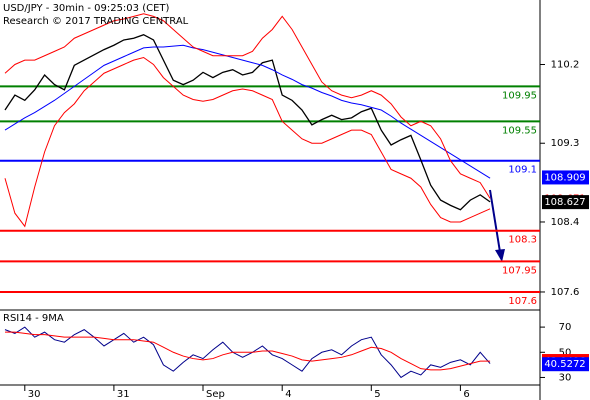 This screenshot has height=400, width=590. Describe the element at coordinates (466, 394) in the screenshot. I see `x-tick-label: 6` at that location.